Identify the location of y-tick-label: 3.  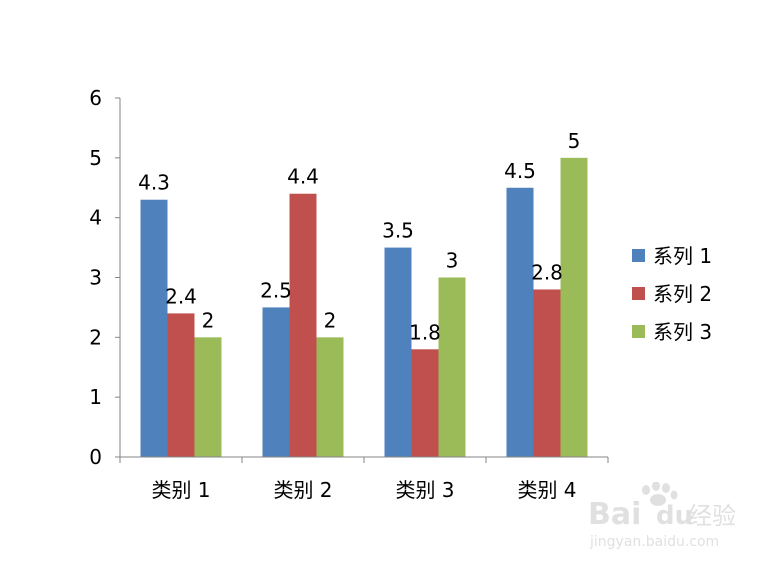
(95, 278).